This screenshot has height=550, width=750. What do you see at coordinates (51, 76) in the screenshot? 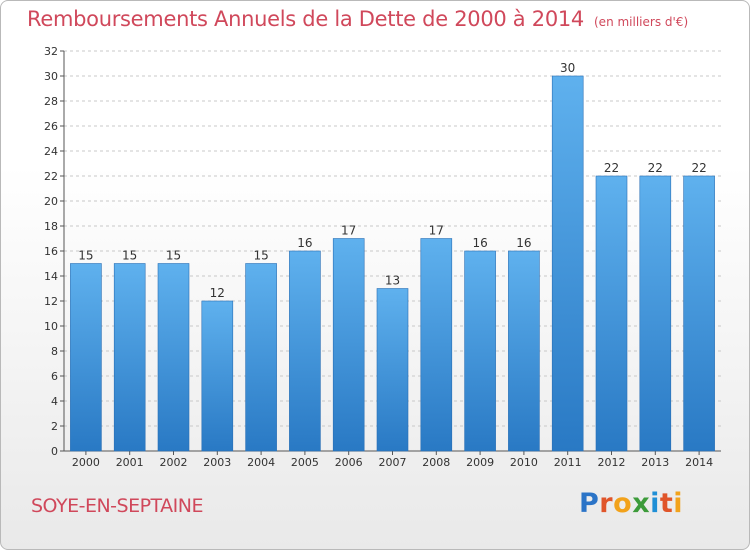
I see `y-tick-label: 30` at bounding box center [51, 76].